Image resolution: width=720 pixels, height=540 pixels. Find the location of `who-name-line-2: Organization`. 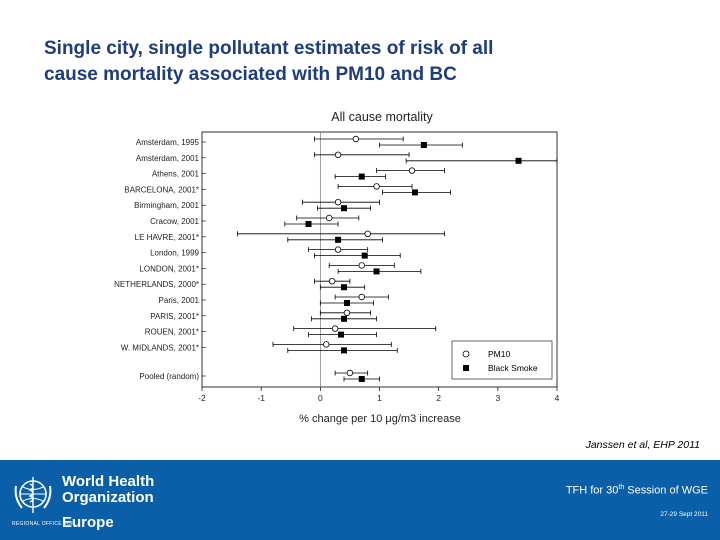

who-name-line-2: Organization is located at coordinates (108, 497).